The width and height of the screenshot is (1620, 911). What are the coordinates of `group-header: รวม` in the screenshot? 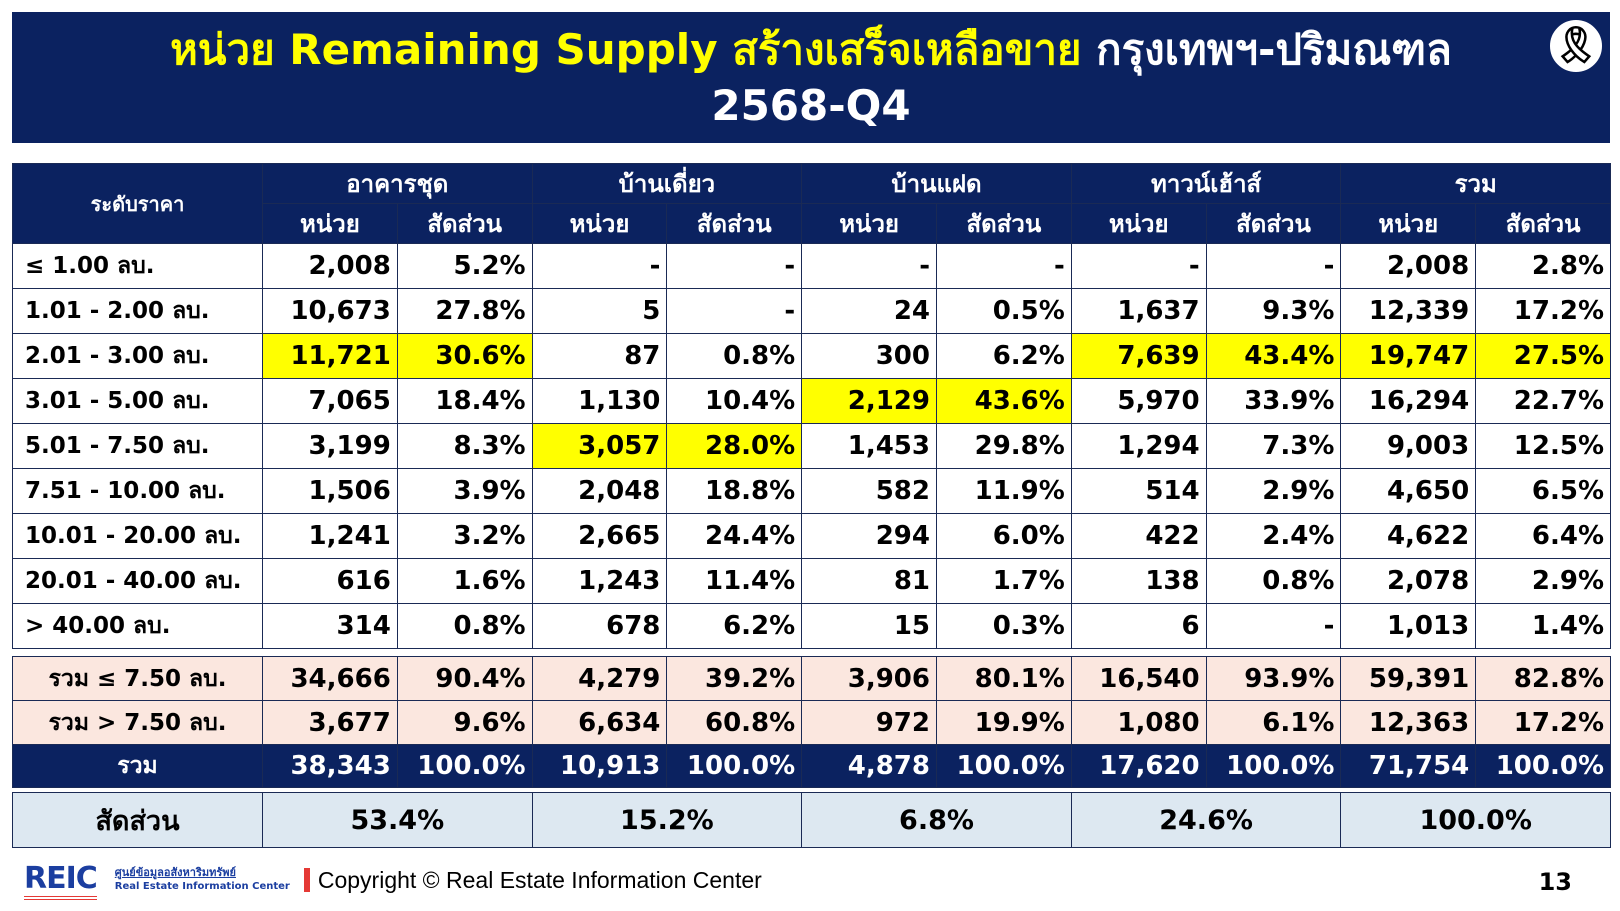 It's located at (1475, 183).